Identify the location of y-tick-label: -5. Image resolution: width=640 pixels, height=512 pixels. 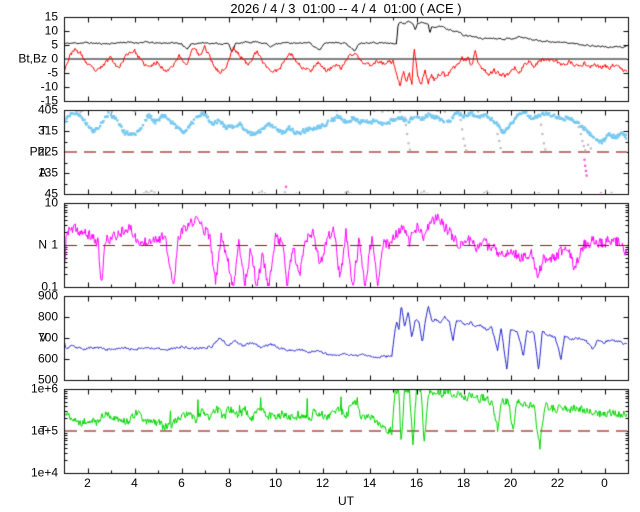
(52, 72).